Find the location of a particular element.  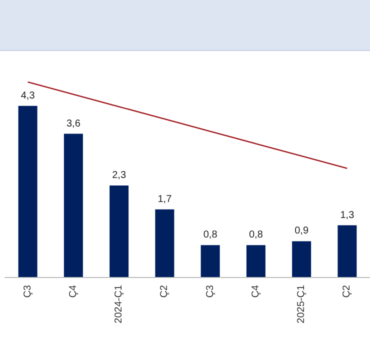

x-tick-label: 2024-Ç1 is located at coordinates (119, 304).